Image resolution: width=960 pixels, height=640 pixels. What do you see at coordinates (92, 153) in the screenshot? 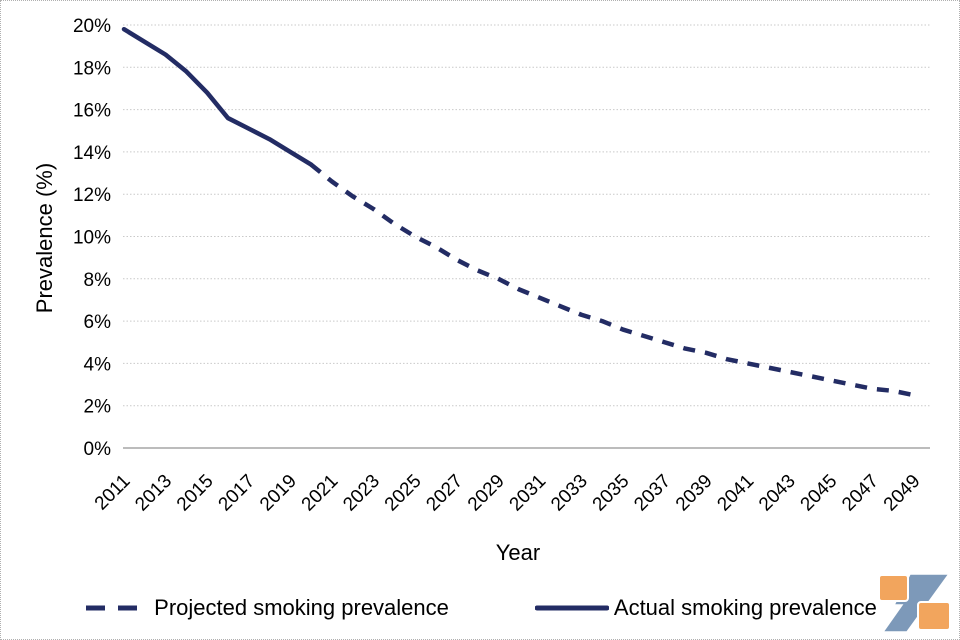
I see `y-tick-label: 14%` at bounding box center [92, 153].